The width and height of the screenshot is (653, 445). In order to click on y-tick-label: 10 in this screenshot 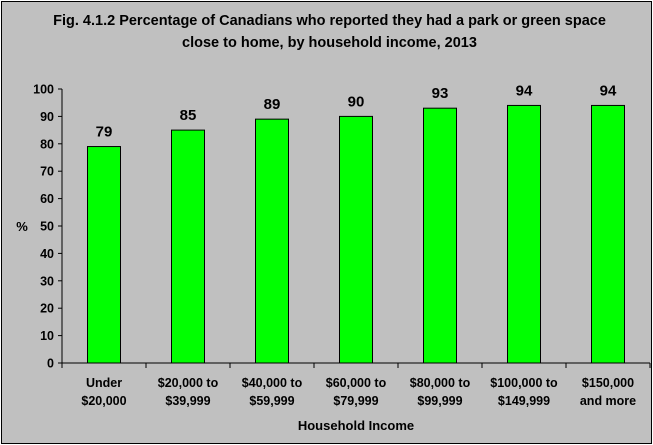, I will do `click(47, 336)`.